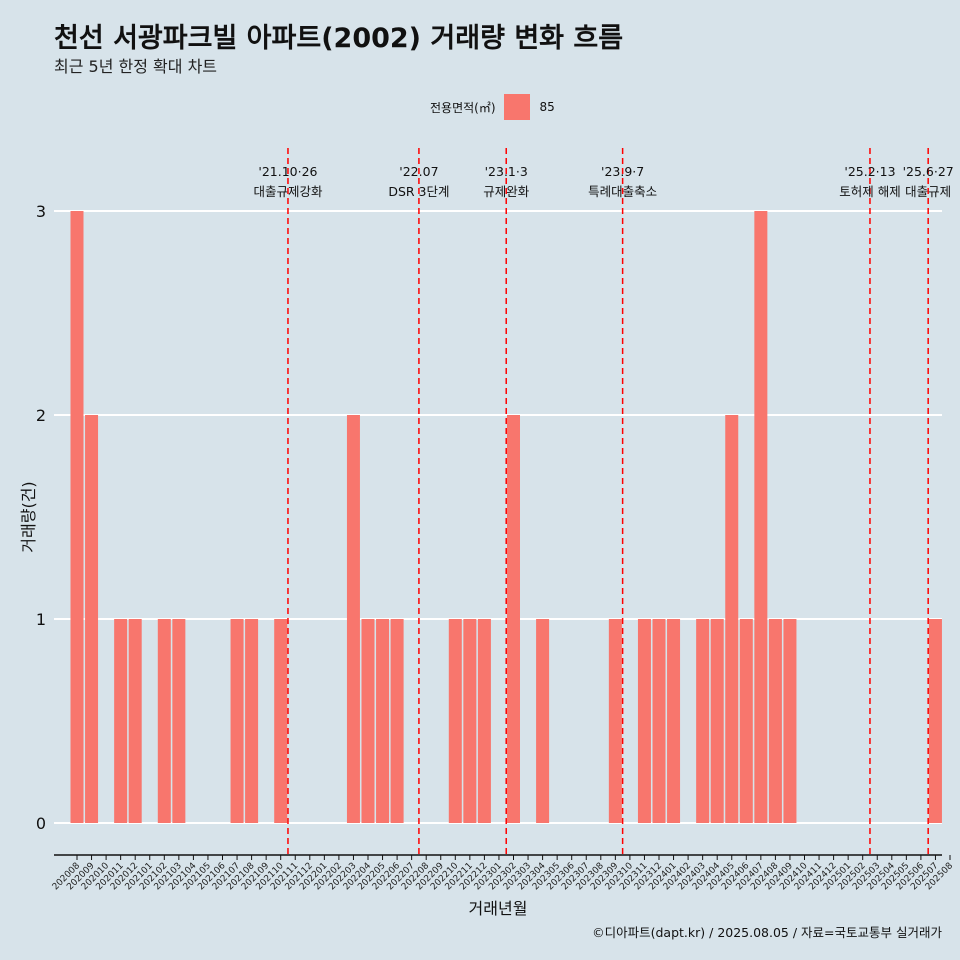 The image size is (960, 960). What do you see at coordinates (339, 38) in the screenshot?
I see `chart-title: 천선 서광파크빌 아파트(2002) 거래량 변화 흐름` at bounding box center [339, 38].